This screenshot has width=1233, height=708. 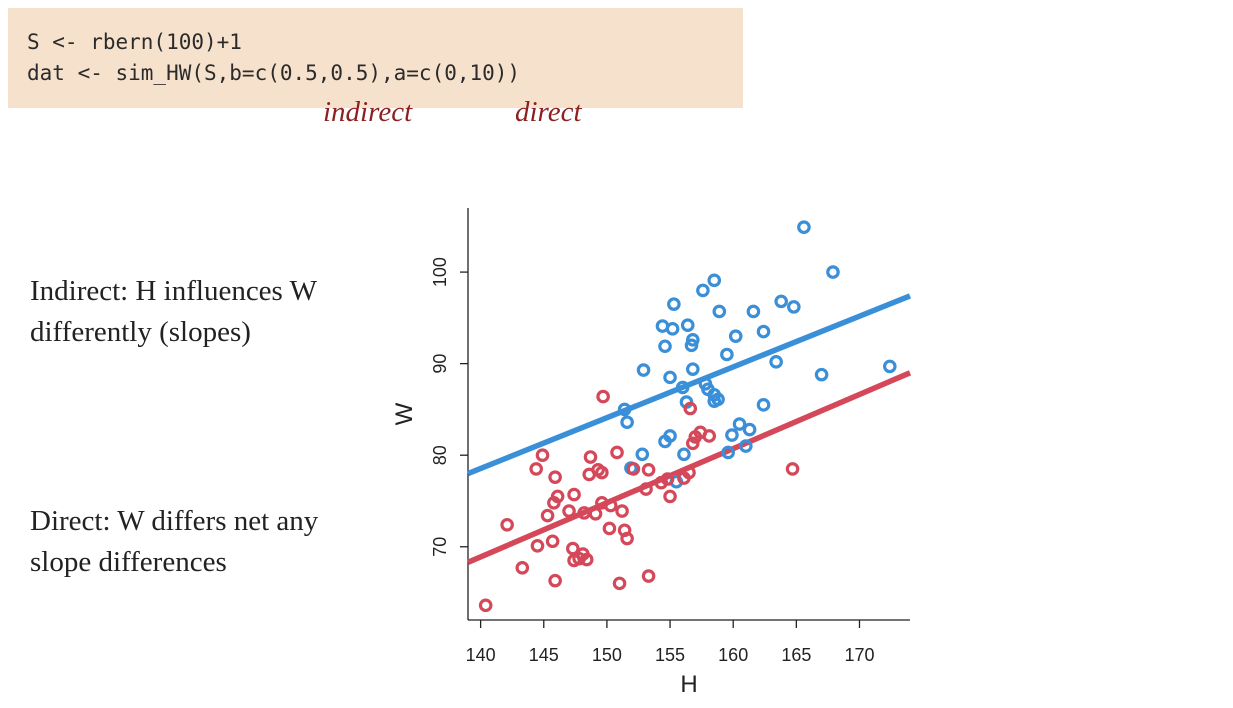 What do you see at coordinates (733, 655) in the screenshot?
I see `x-tick-label: 160` at bounding box center [733, 655].